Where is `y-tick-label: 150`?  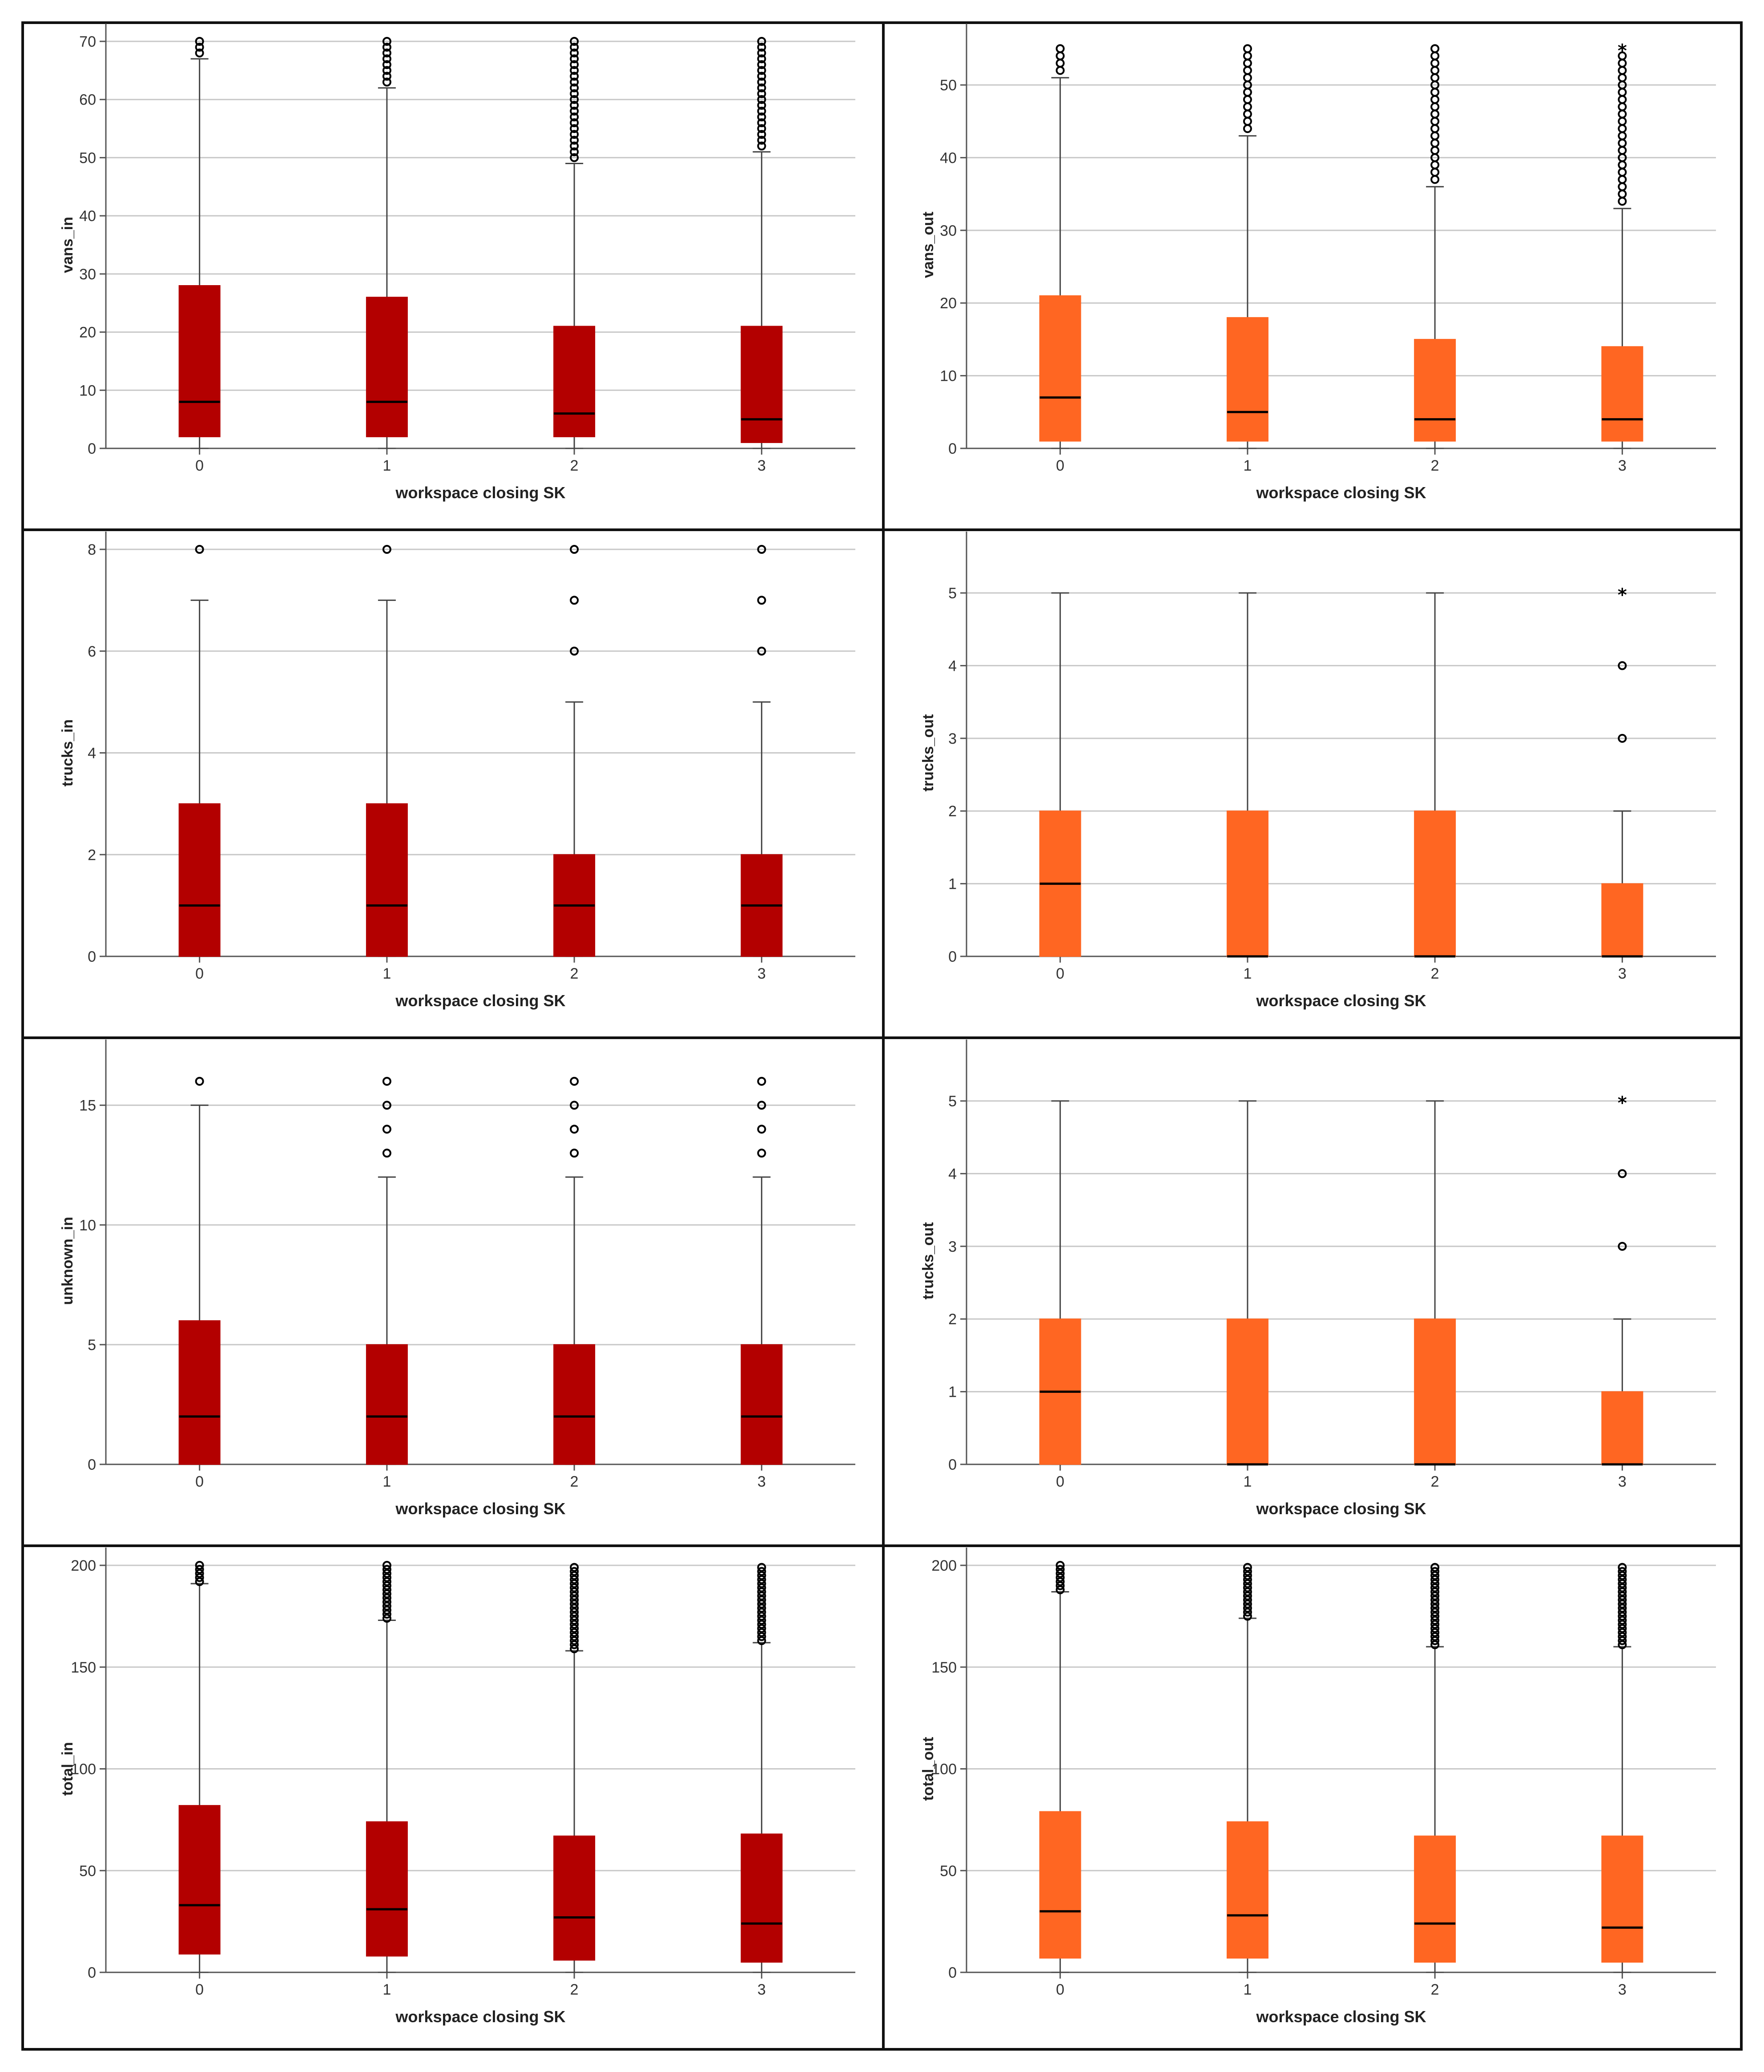
y-tick-label: 150 is located at coordinates (83, 1667).